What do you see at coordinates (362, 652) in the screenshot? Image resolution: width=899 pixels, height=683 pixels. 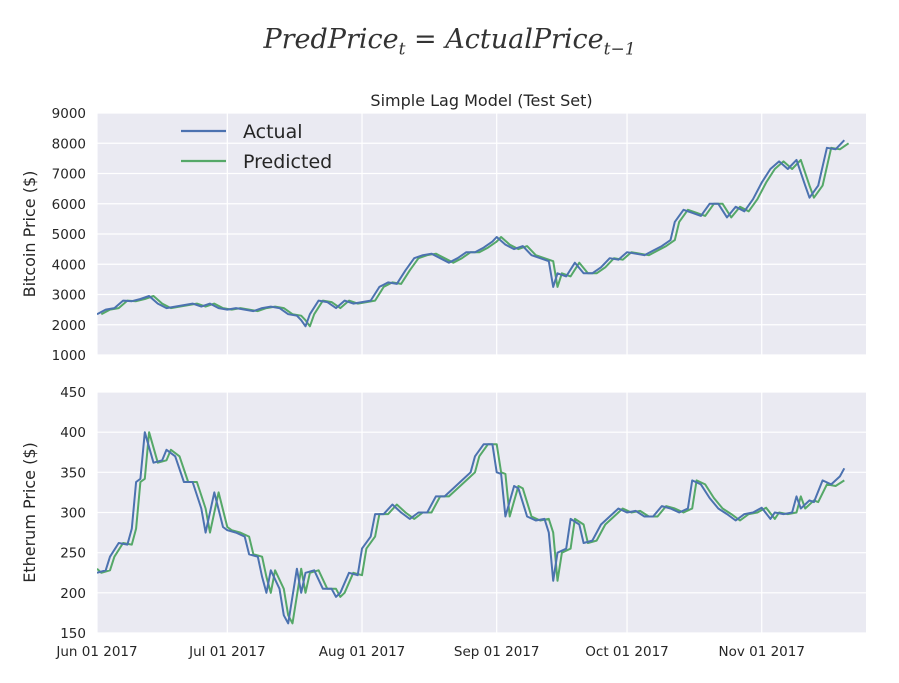 I see `x-tick-label: Aug 01 2017` at bounding box center [362, 652].